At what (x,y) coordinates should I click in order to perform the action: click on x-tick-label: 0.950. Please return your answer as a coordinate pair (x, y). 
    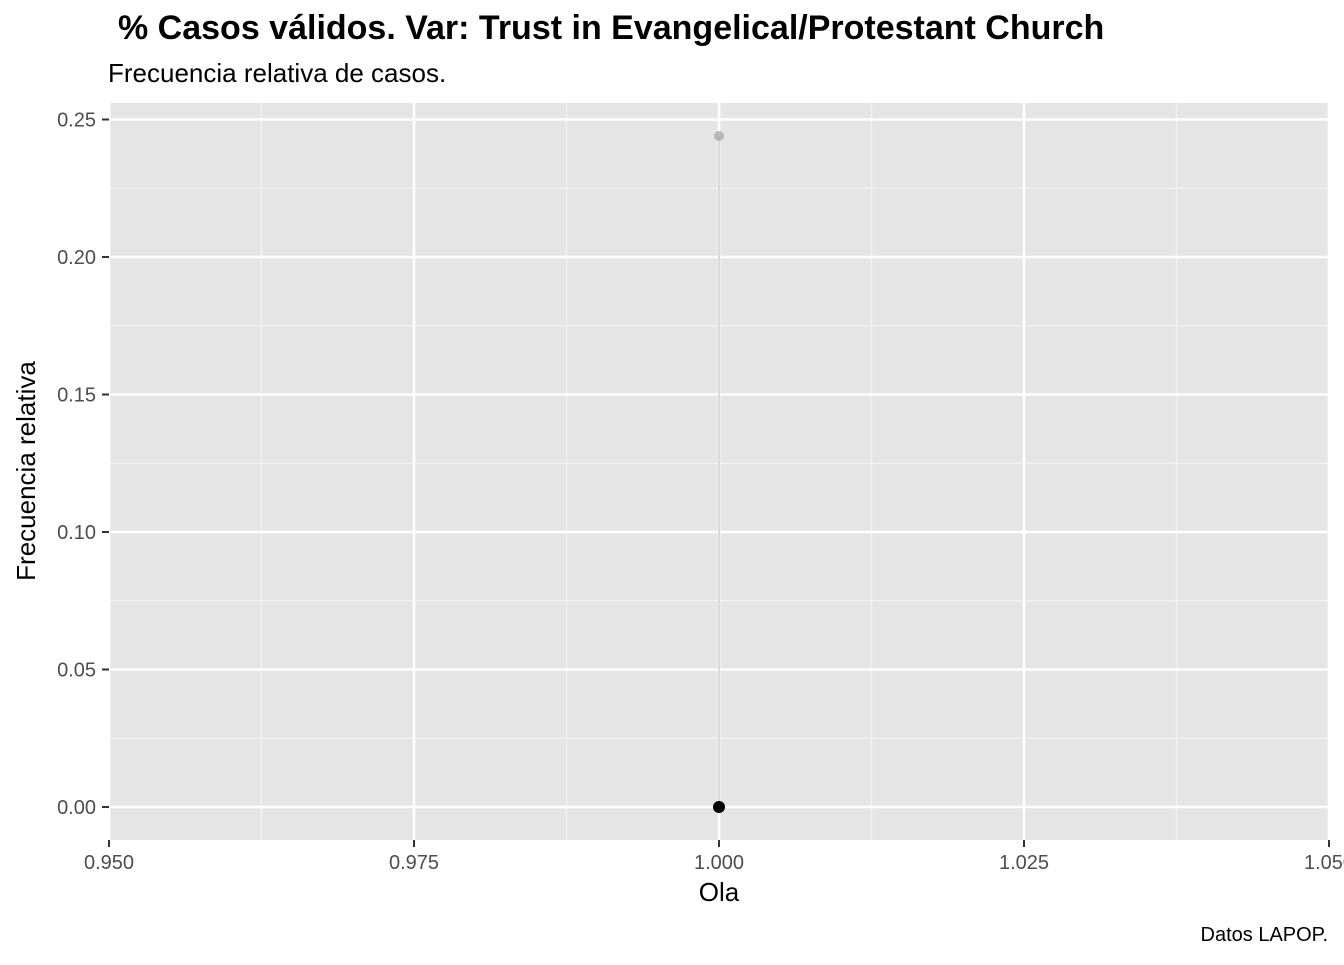
    Looking at the image, I should click on (109, 863).